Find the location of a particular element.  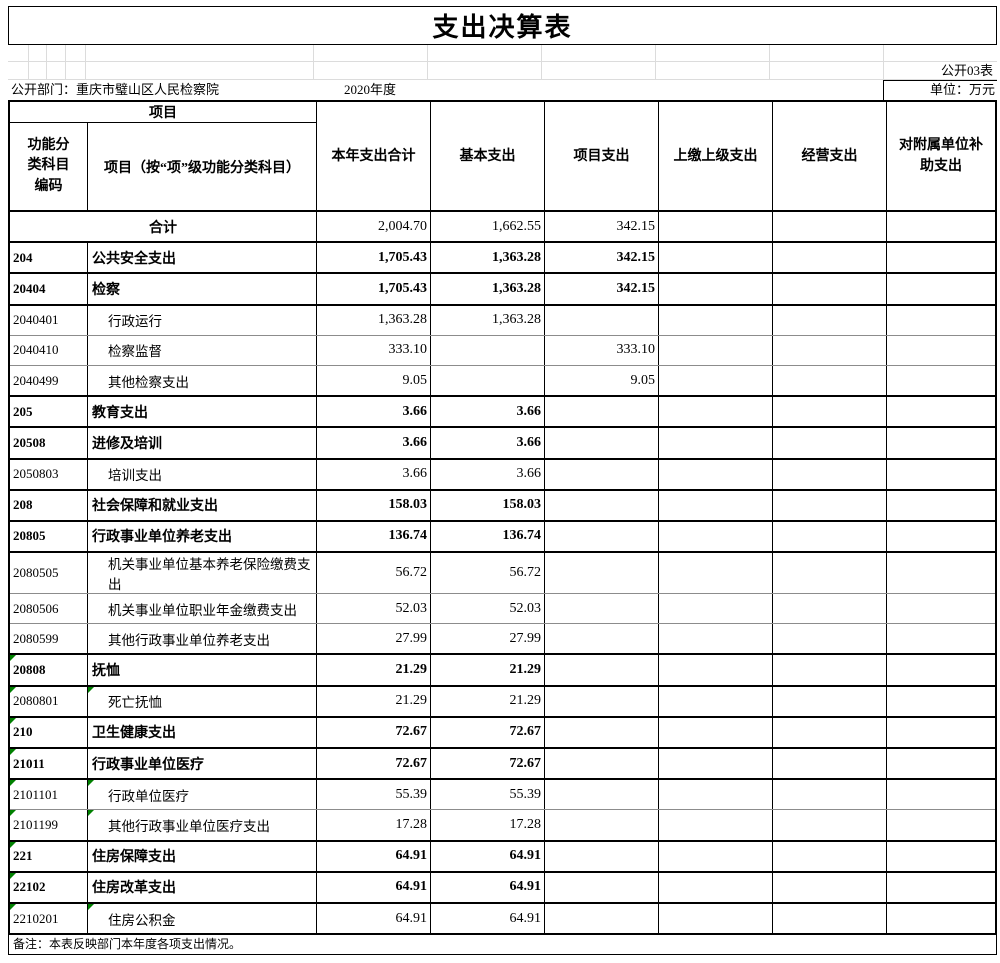

cell-value: 158.03 is located at coordinates (488, 505).